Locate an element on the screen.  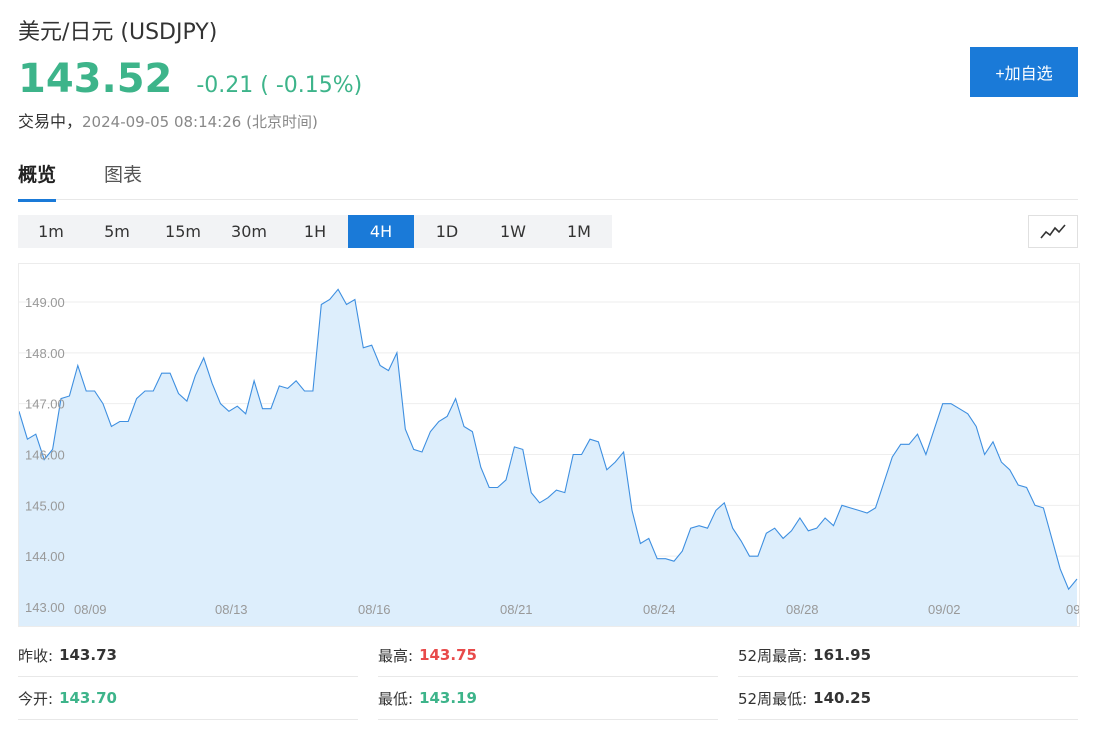
line-chart-icon is located at coordinates (1053, 231).